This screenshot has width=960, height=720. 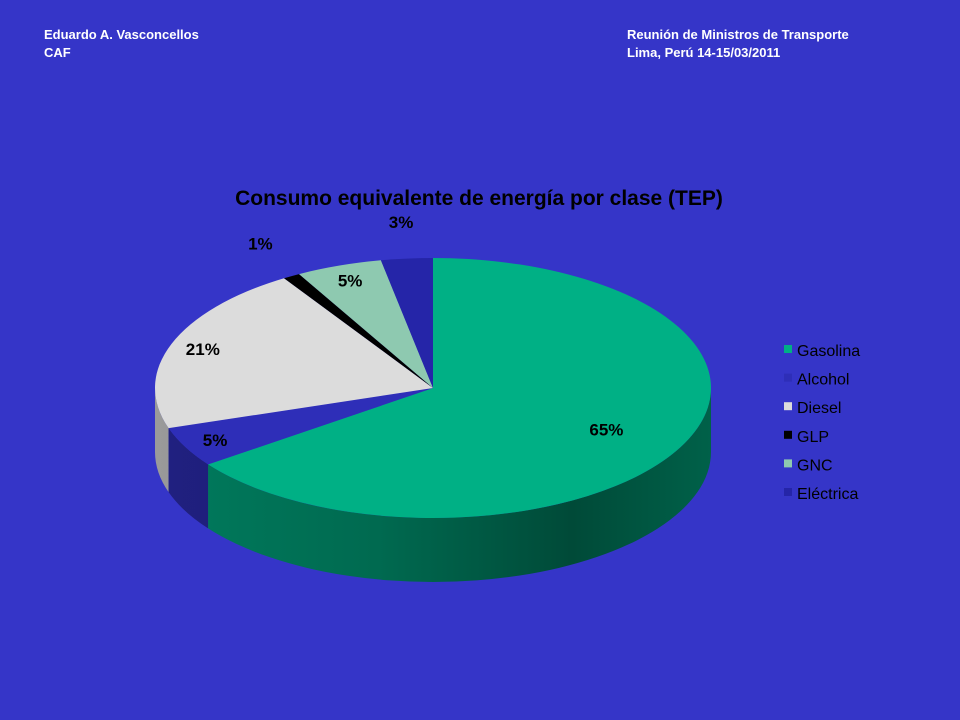 I want to click on legend-swatch-diesel, so click(x=788, y=406).